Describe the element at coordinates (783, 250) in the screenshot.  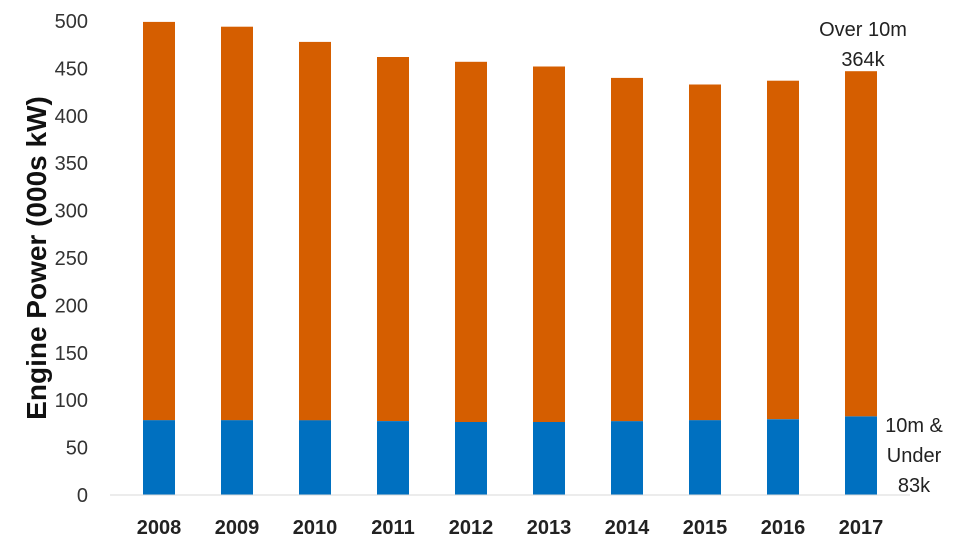
I see `bar-segment-over-10m-2016` at that location.